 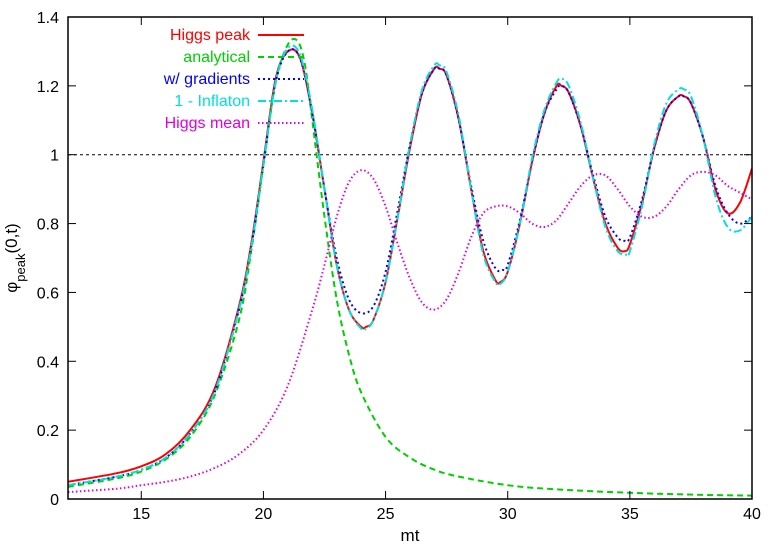 What do you see at coordinates (752, 514) in the screenshot?
I see `x-tick-label: 40` at bounding box center [752, 514].